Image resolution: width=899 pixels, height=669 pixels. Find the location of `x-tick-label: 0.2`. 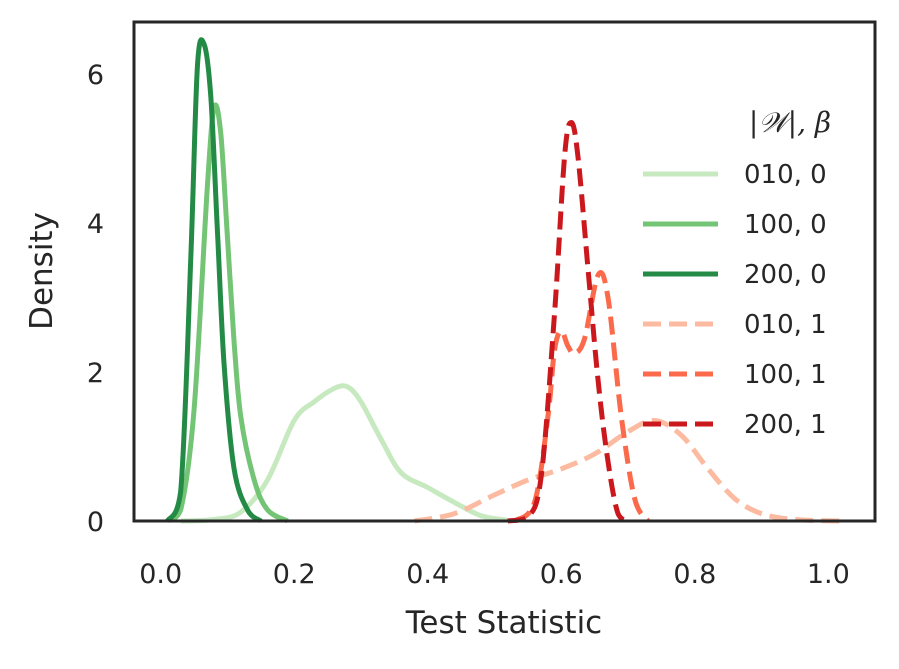

x-tick-label: 0.2 is located at coordinates (294, 574).